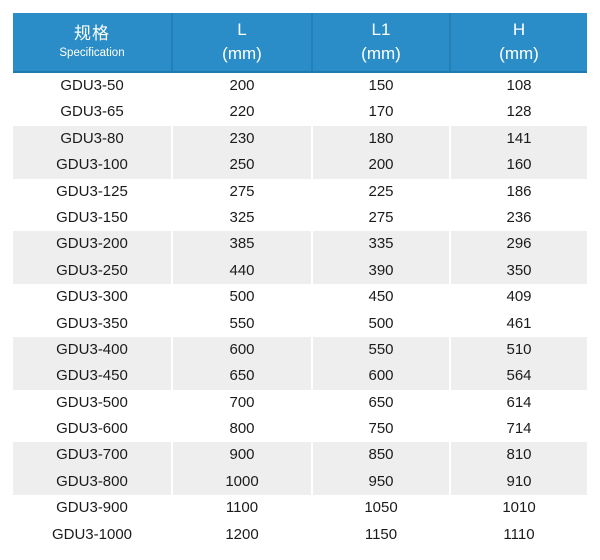  Describe the element at coordinates (519, 244) in the screenshot. I see `h-cell: 296` at that location.